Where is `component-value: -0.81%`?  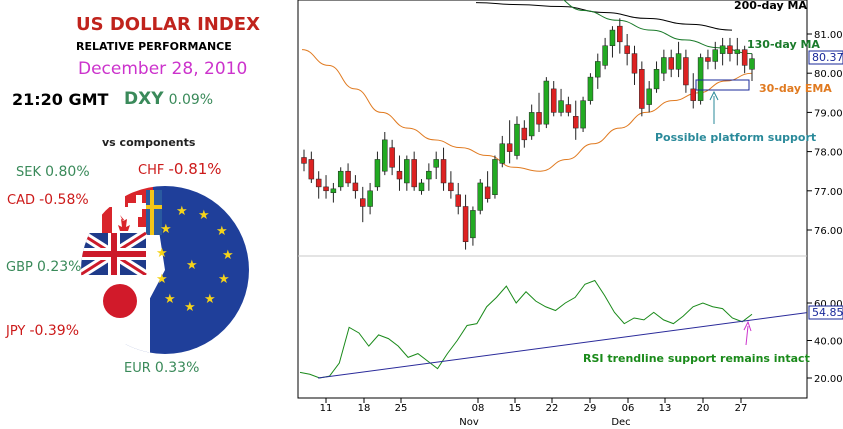 component-value: -0.81% is located at coordinates (195, 169).